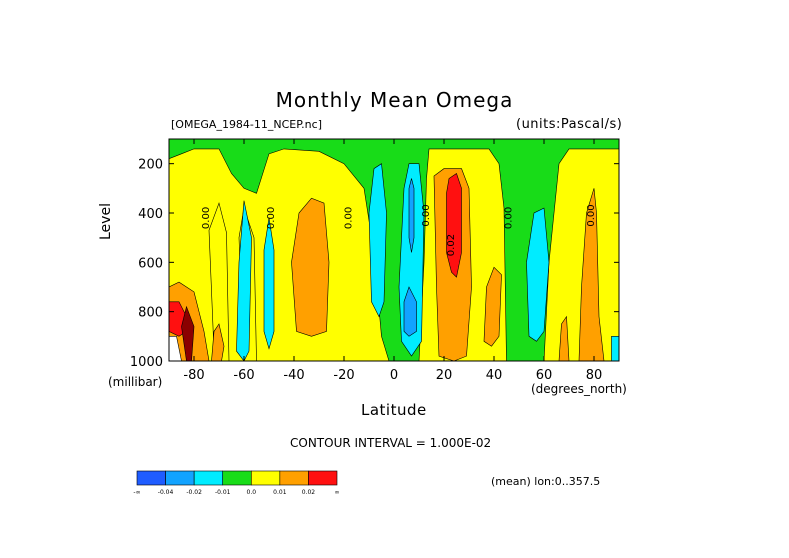  Describe the element at coordinates (394, 410) in the screenshot. I see `x-axis-label: Latitude` at that location.